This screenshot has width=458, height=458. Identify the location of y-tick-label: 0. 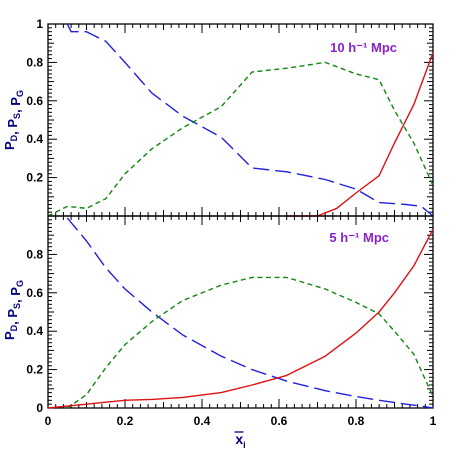
(39, 408).